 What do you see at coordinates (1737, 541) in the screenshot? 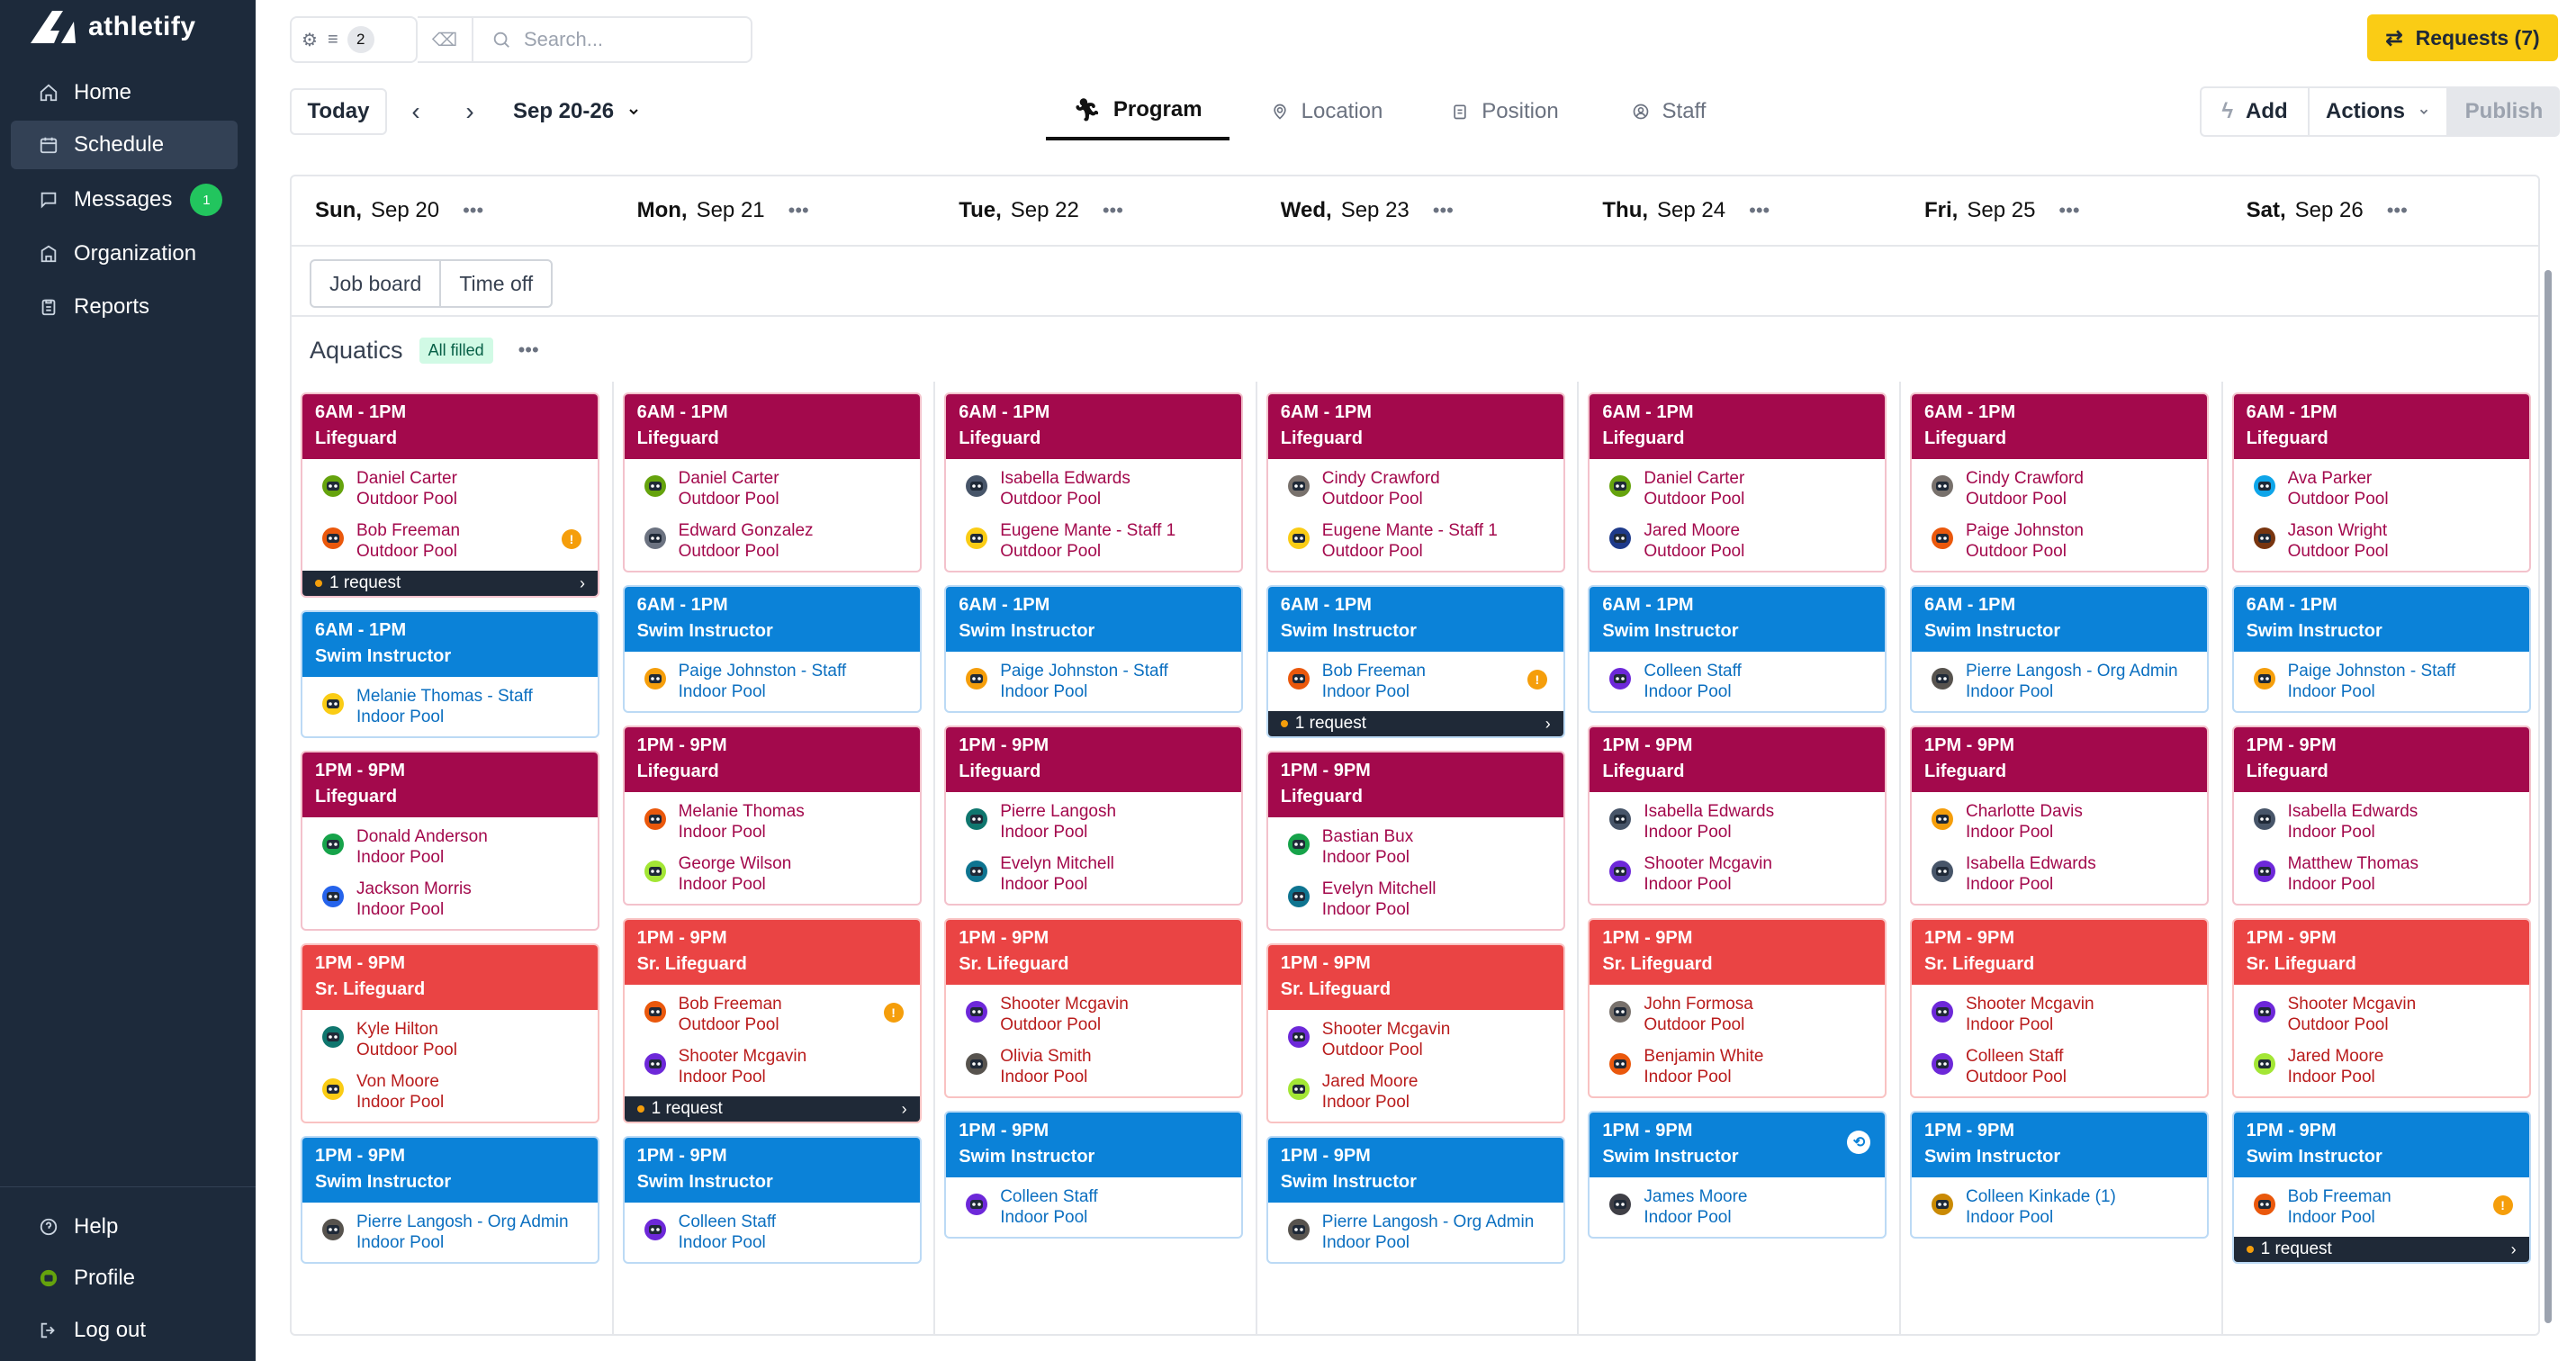
I see `assignment-row: Jared Moore Outdoor Pool` at bounding box center [1737, 541].